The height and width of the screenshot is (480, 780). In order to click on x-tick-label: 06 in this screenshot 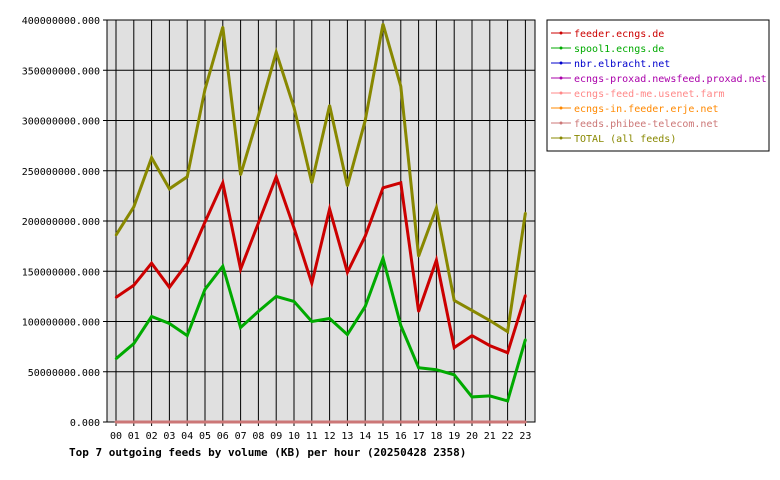, I will do `click(223, 436)`.